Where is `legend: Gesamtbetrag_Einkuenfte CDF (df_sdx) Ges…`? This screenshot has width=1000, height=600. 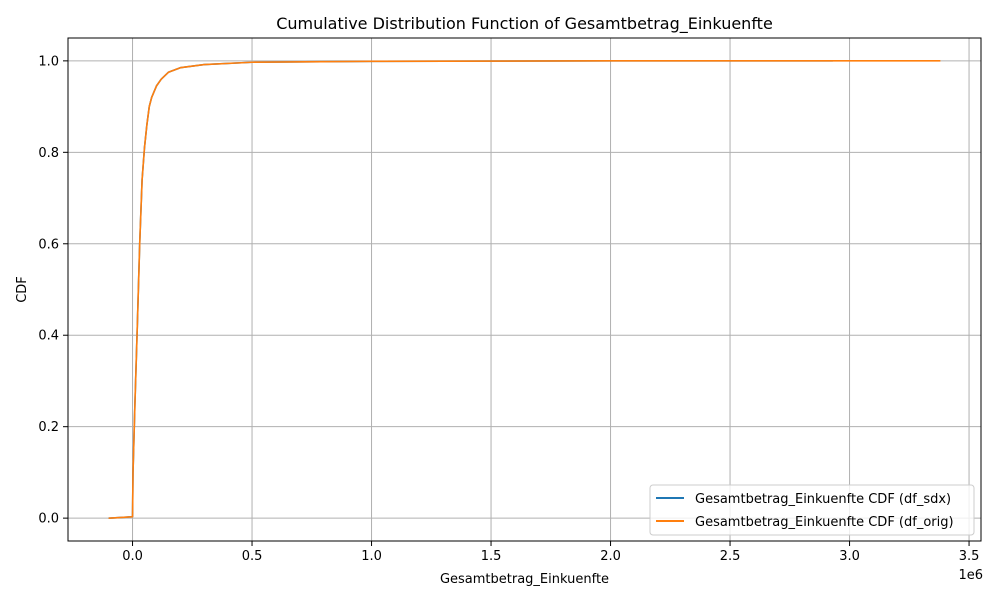
legend: Gesamtbetrag_Einkuenfte CDF (df_sdx) Ges… is located at coordinates (812, 510).